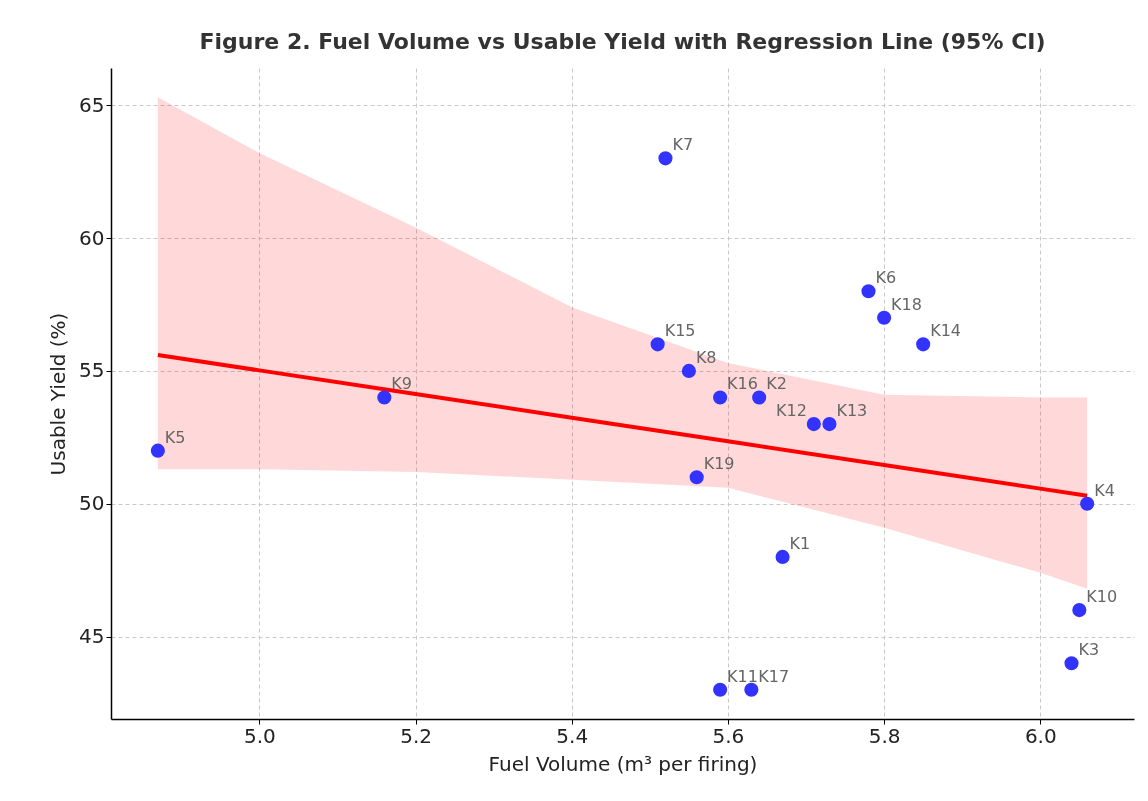 The height and width of the screenshot is (801, 1148). What do you see at coordinates (401, 384) in the screenshot?
I see `annotation: K9` at bounding box center [401, 384].